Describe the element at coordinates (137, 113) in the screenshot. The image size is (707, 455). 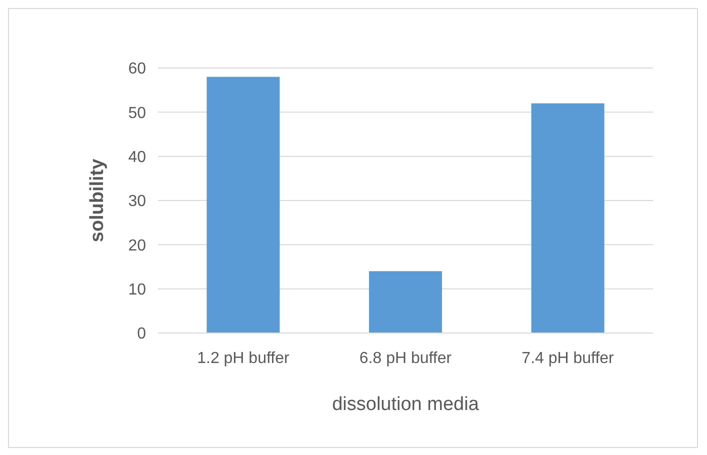
I see `y-tick-label: 50` at that location.